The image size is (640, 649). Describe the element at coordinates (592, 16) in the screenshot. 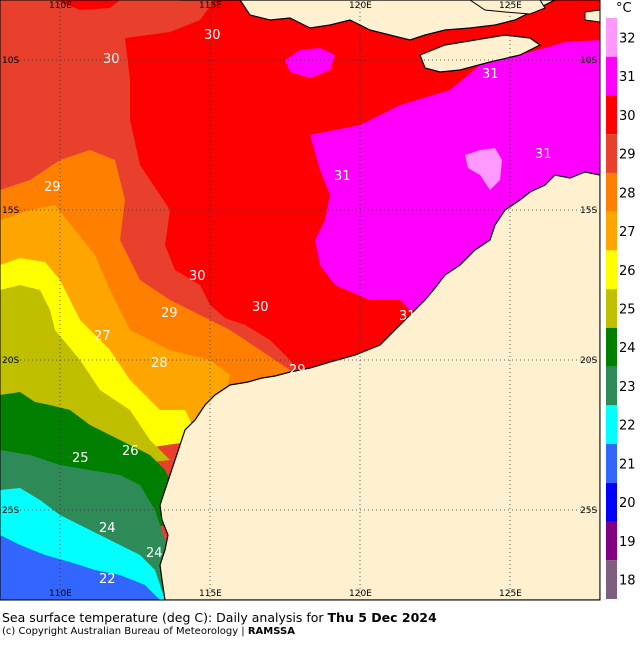

I see `island-ne` at that location.